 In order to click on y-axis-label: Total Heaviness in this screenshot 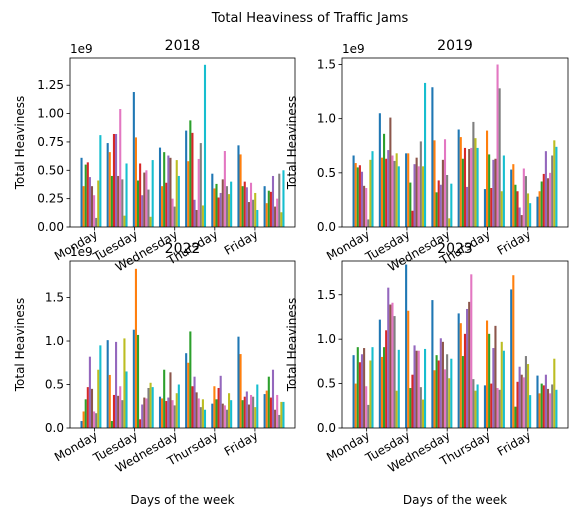, I will do `click(20, 143)`.